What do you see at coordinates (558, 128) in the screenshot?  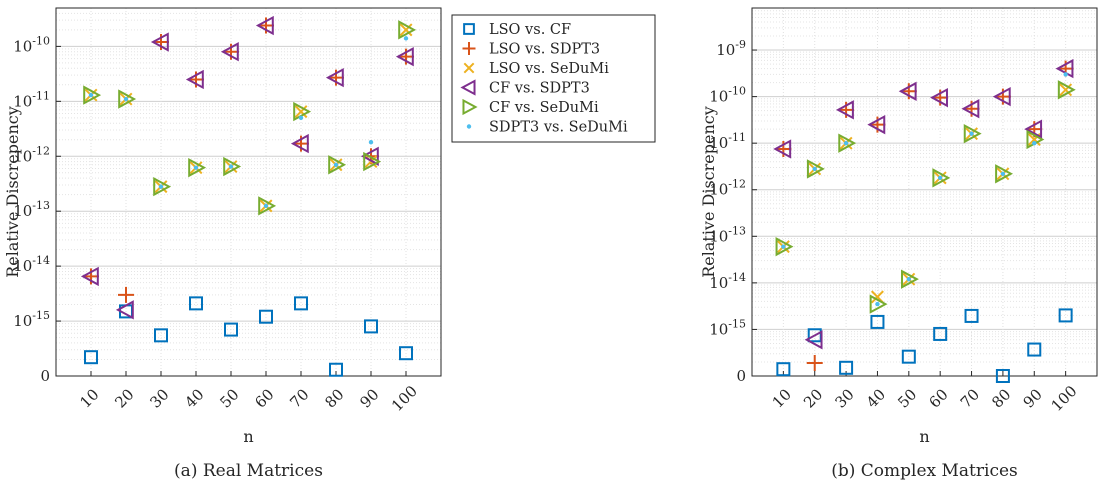 I see `legend-label: SDPT3 vs. SeDuMi` at bounding box center [558, 128].